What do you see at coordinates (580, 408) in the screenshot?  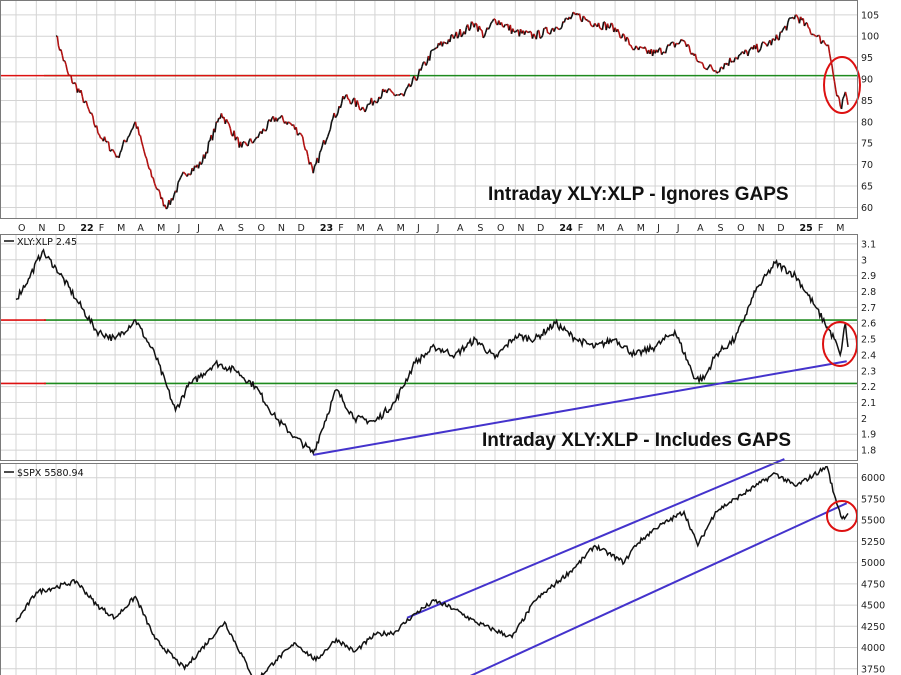 I see `trendlines` at bounding box center [580, 408].